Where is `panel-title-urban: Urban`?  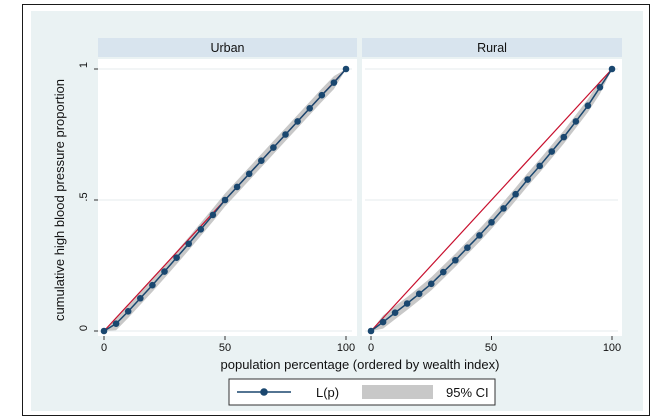
panel-title-urban: Urban is located at coordinates (227, 48).